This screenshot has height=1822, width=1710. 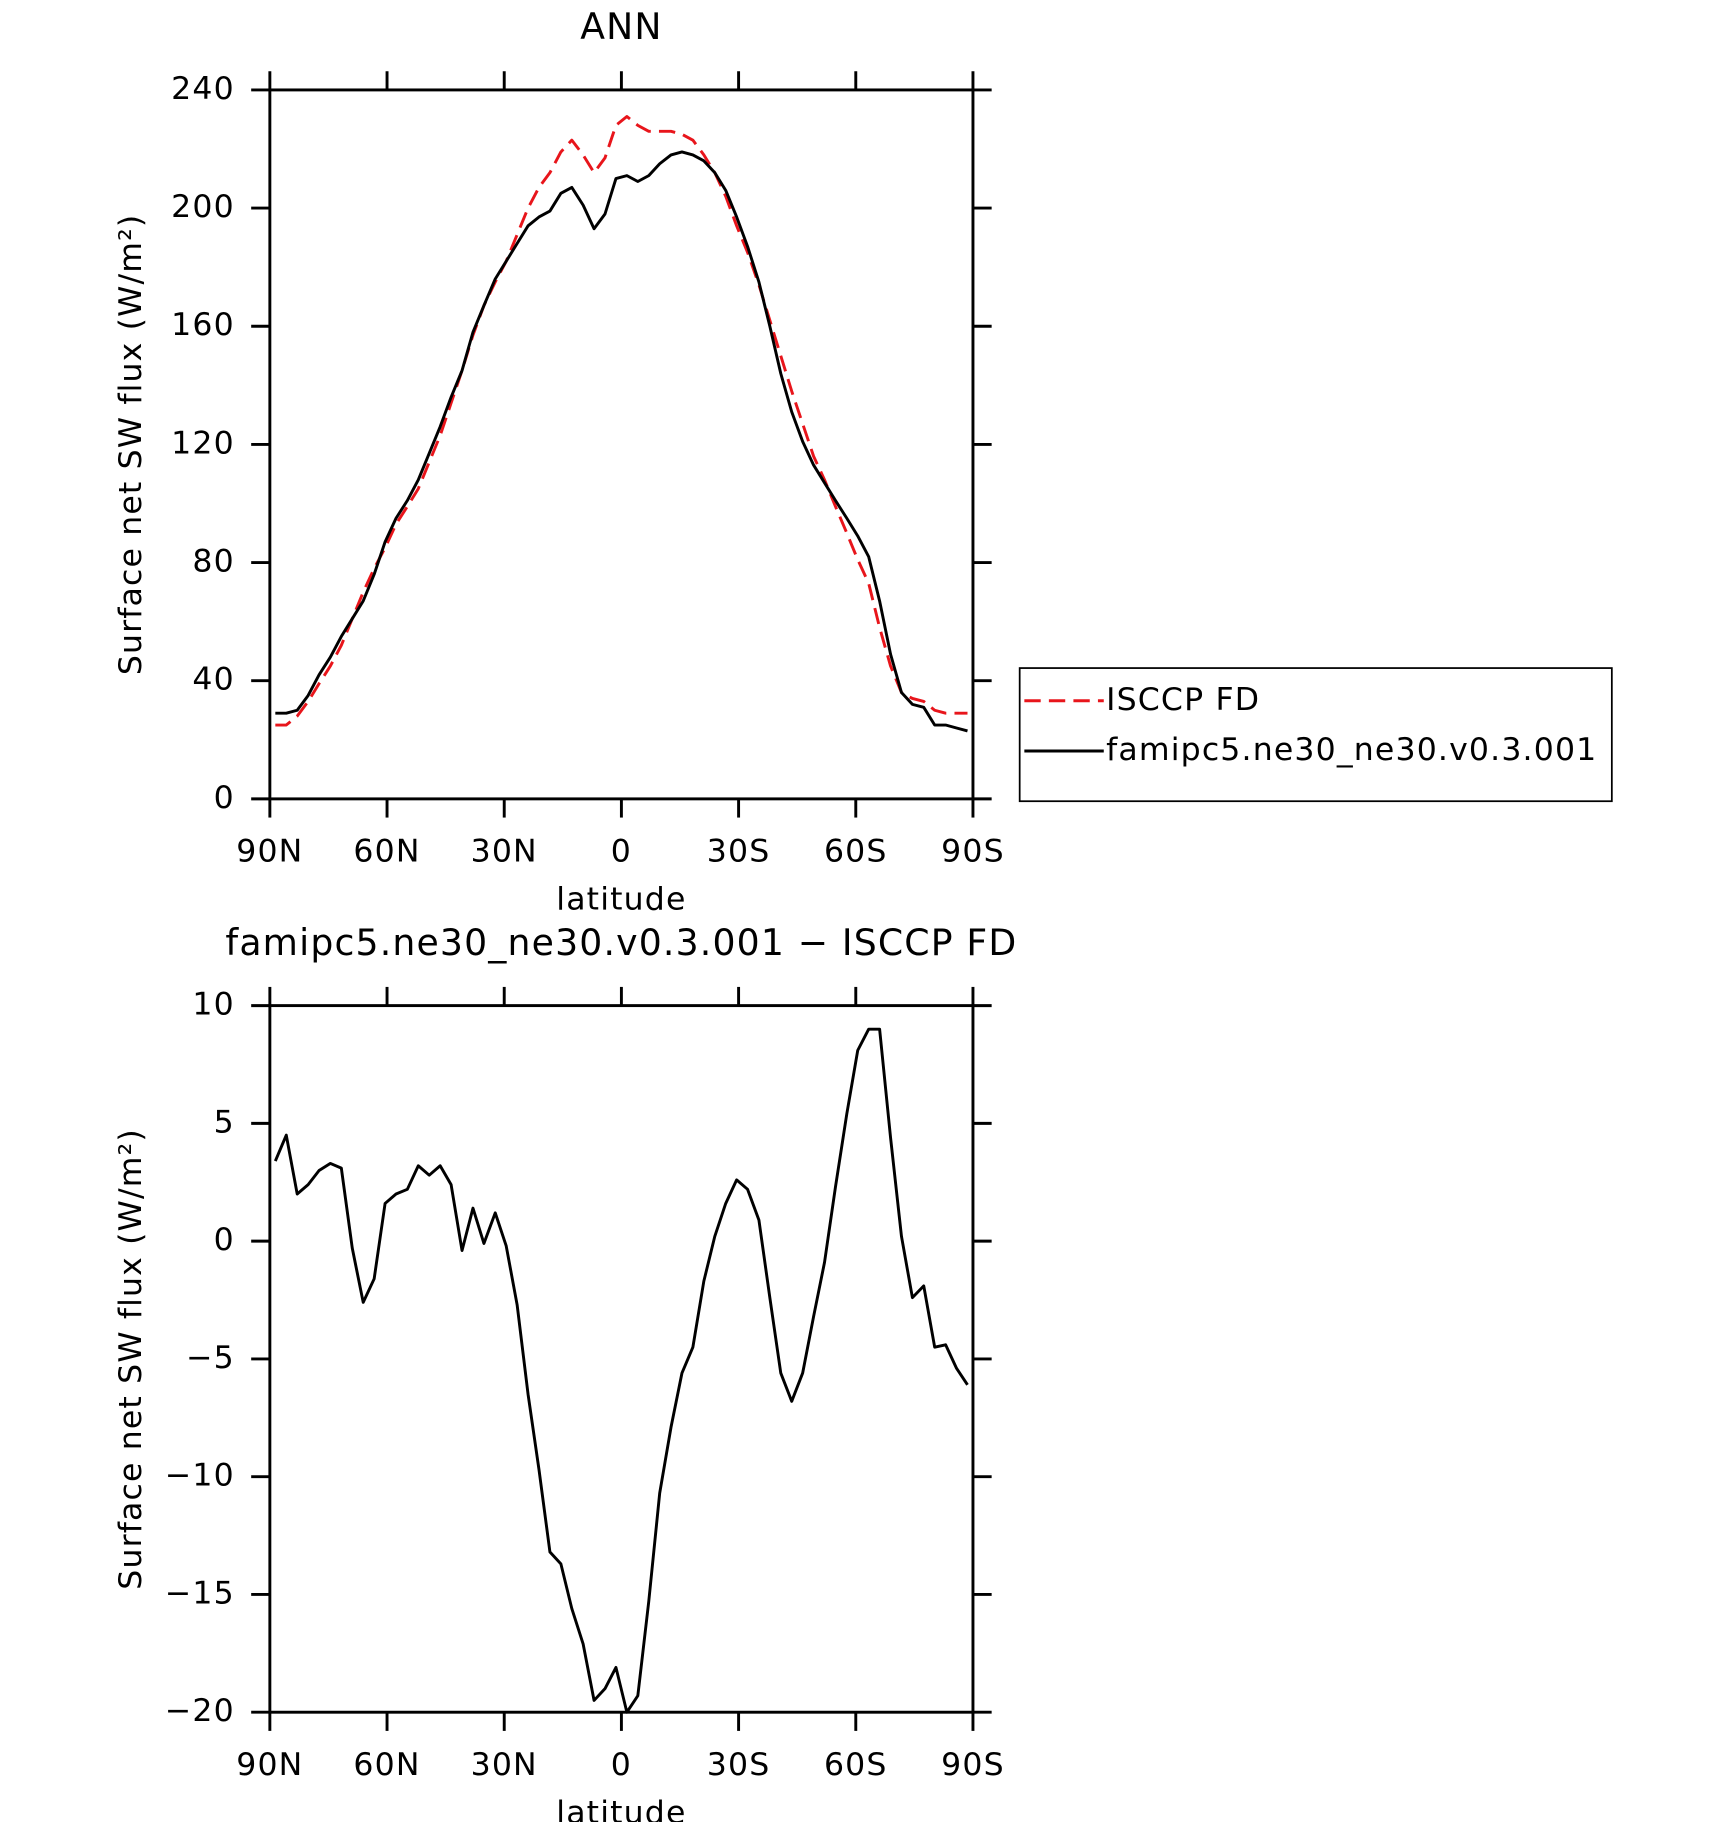 I want to click on y-tick-label: 10, so click(x=213, y=1005).